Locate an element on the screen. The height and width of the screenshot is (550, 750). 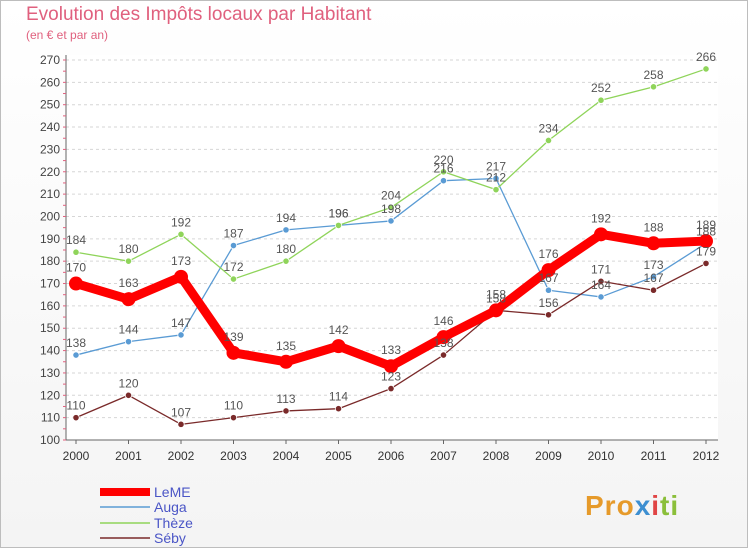
y-tick-label: 190 is located at coordinates (50, 239).